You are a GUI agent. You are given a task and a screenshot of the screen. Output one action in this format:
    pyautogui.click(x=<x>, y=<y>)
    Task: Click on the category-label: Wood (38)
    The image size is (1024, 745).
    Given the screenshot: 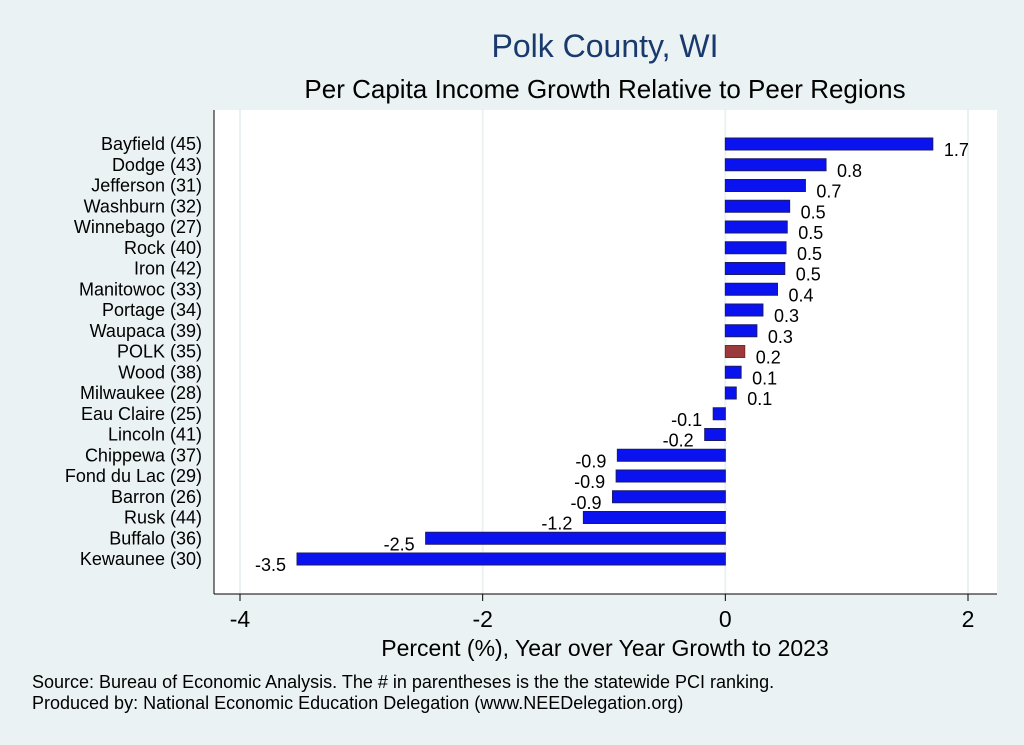 What is the action you would take?
    pyautogui.click(x=160, y=372)
    